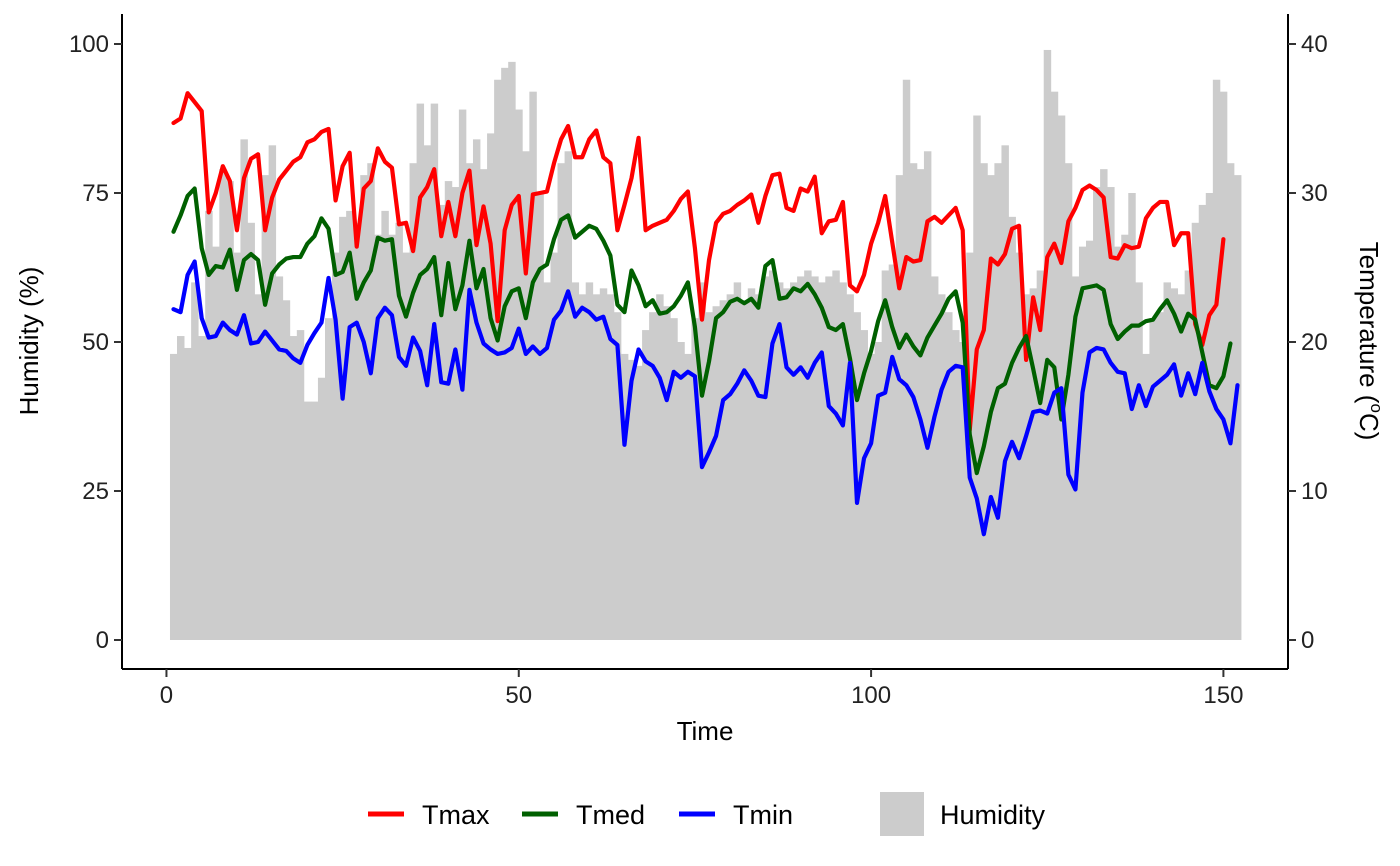  Describe the element at coordinates (1376, 407) in the screenshot. I see `right-axis-title-sup: o` at that location.